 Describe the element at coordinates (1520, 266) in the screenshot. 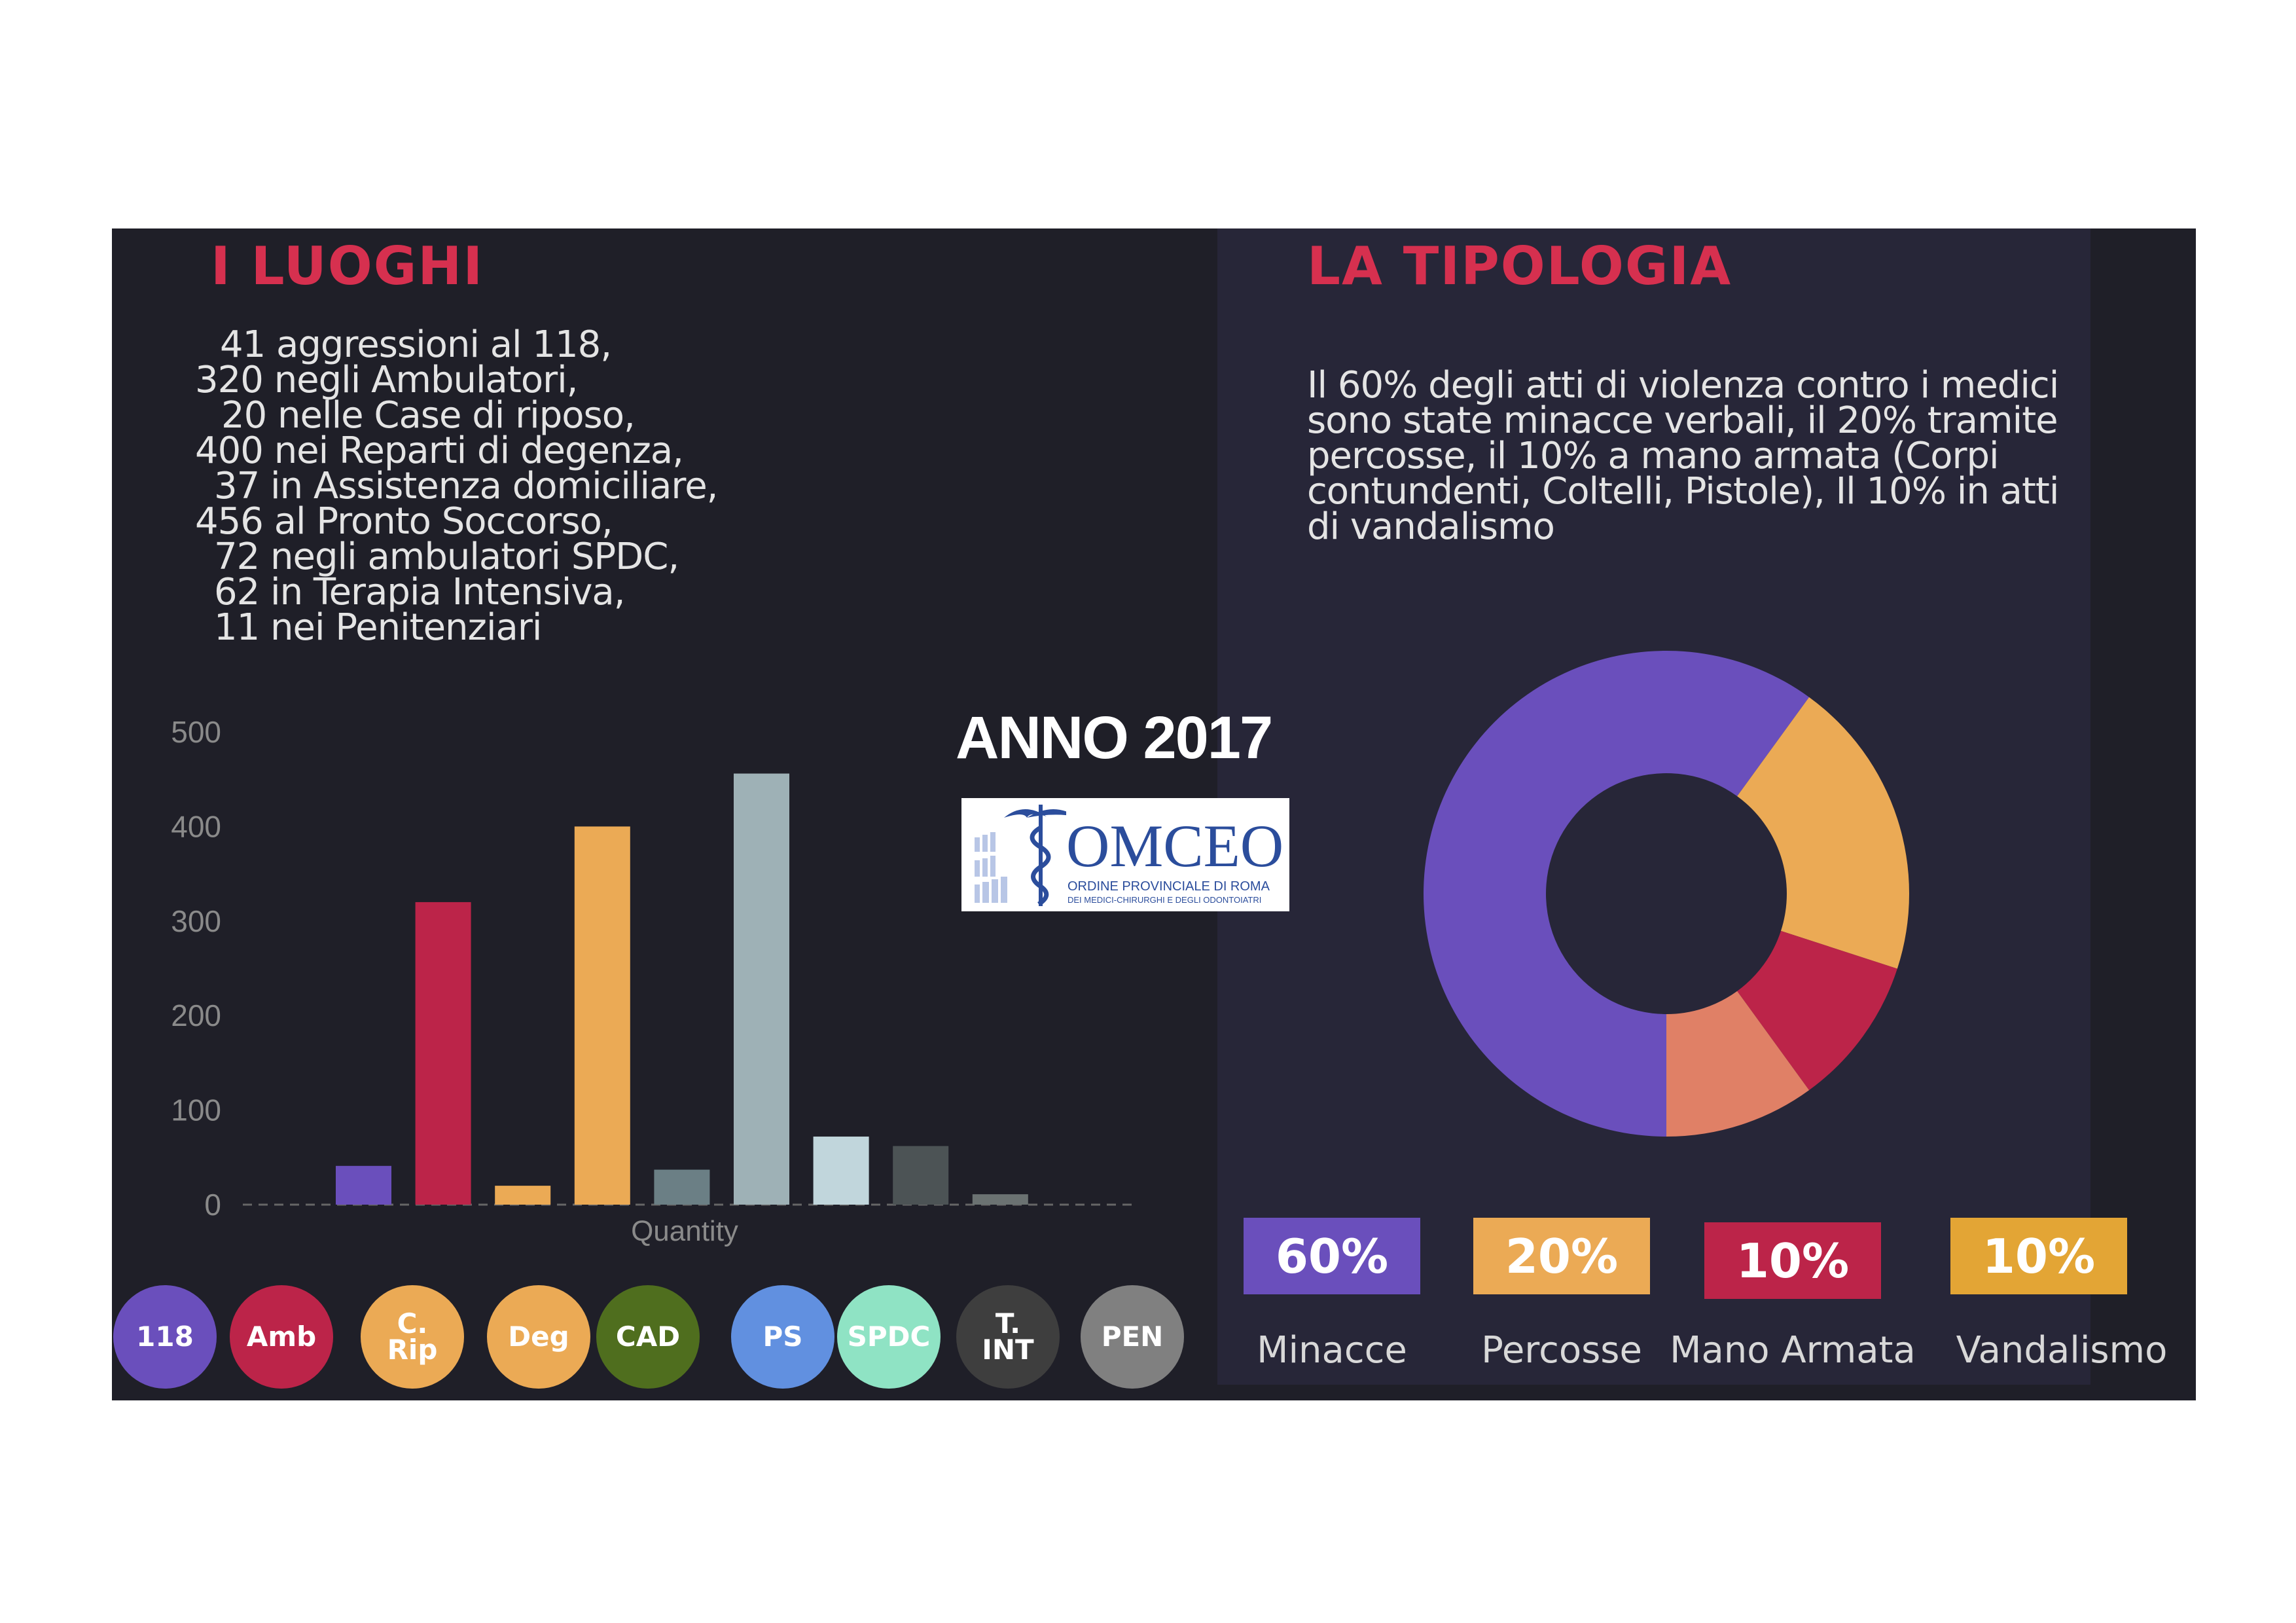

I see `tipologia-title: LA TIPOLOGIA` at that location.